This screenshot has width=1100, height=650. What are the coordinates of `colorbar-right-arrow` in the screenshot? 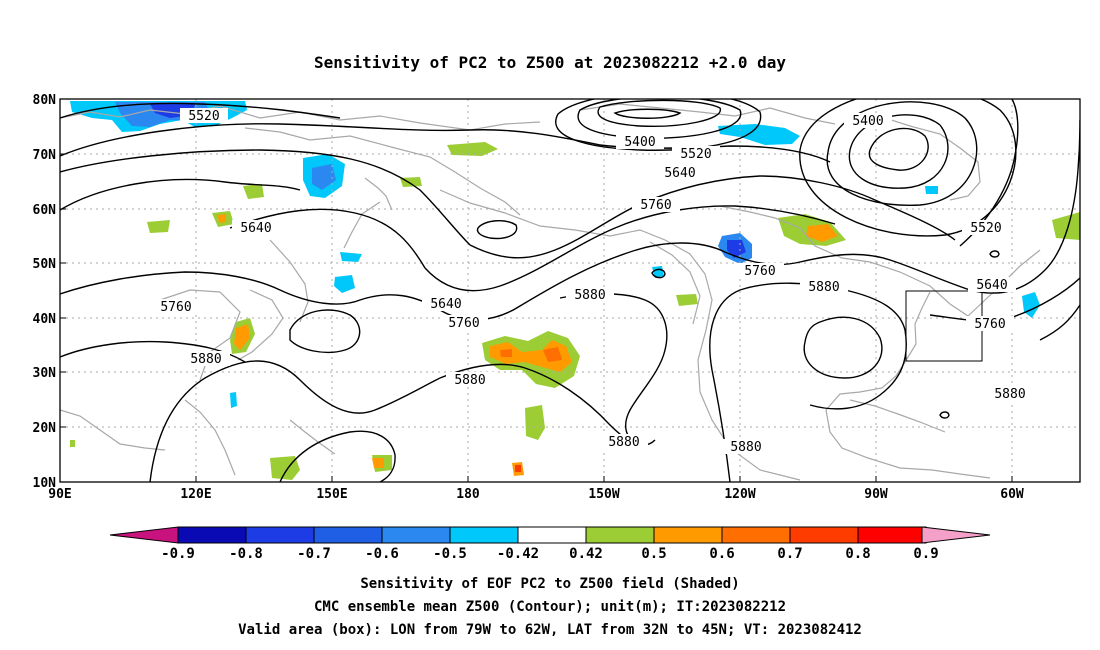 It's located at (956, 535).